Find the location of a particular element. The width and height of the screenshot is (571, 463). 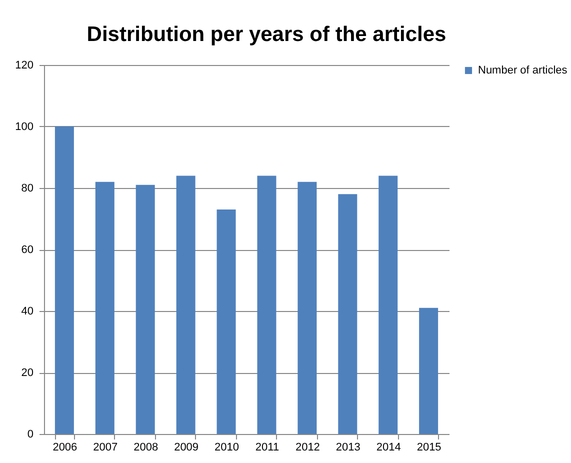

x-tick-label: 2006 is located at coordinates (65, 448).